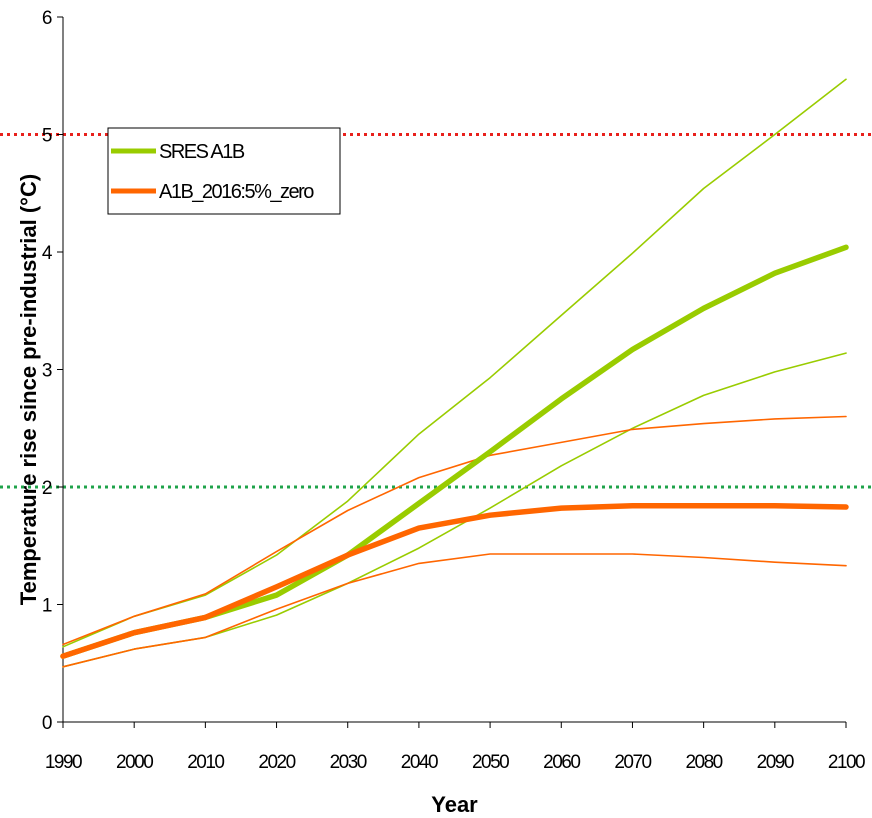 This screenshot has width=872, height=818. What do you see at coordinates (703, 762) in the screenshot?
I see `x-tick-label: 2080` at bounding box center [703, 762].